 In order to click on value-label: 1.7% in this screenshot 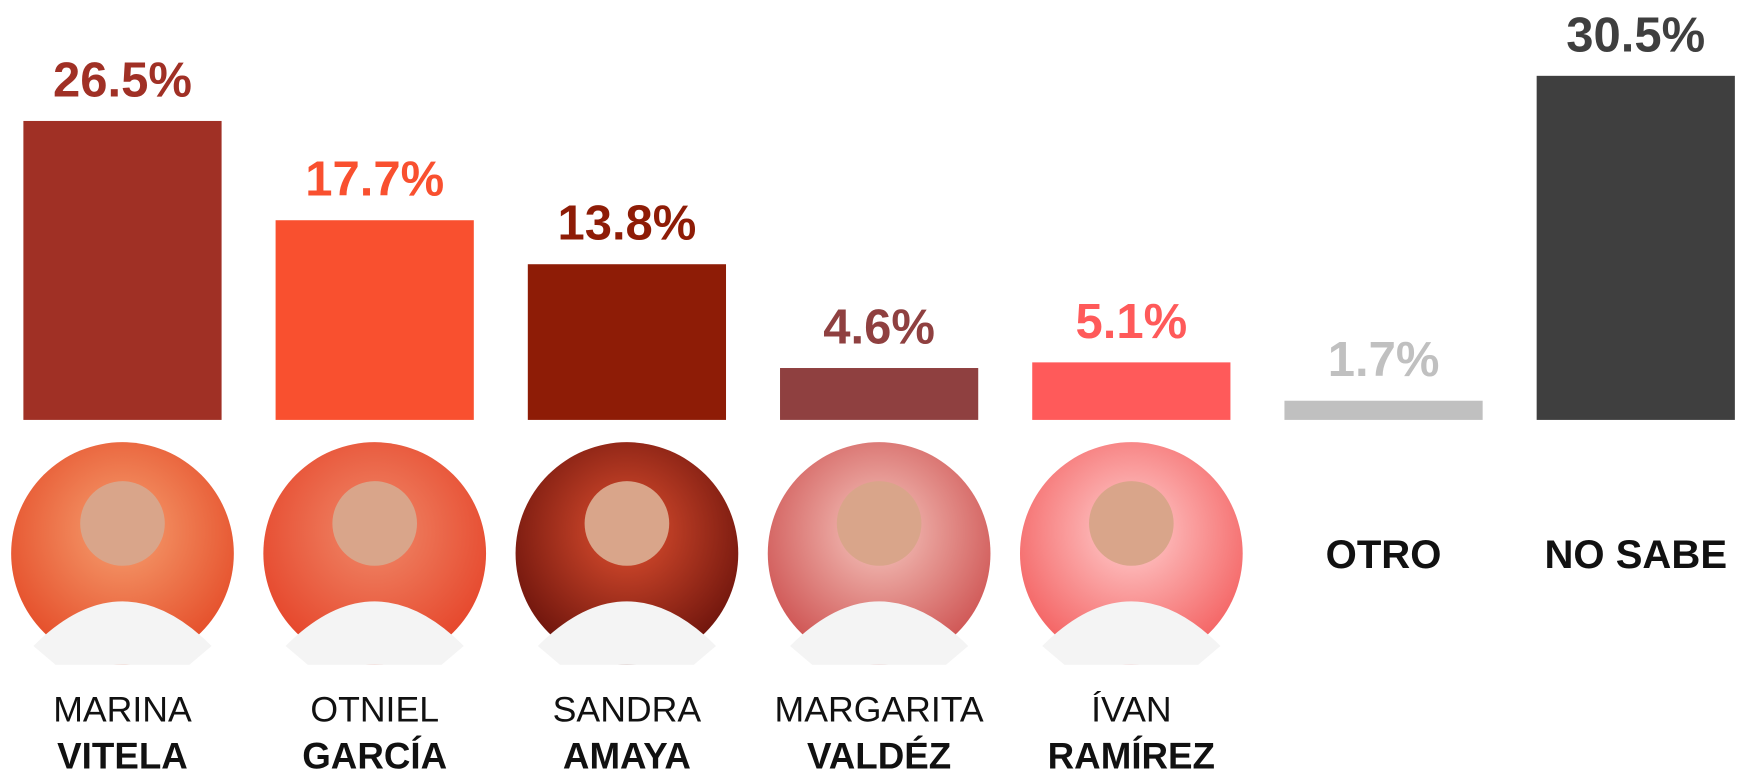, I will do `click(1384, 360)`.